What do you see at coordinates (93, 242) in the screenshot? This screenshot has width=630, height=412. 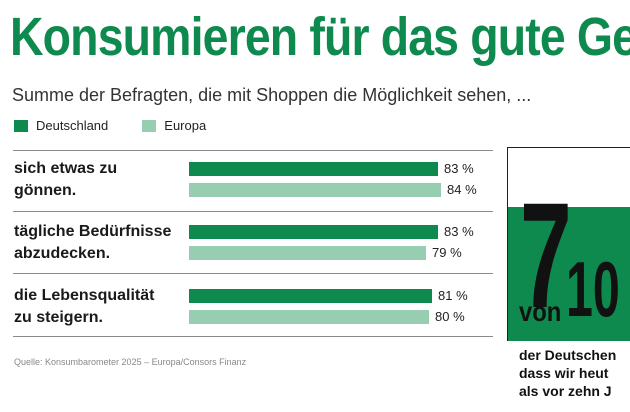 I see `category-label-2: tägliche Bedürfnisse abzudecken.` at bounding box center [93, 242].